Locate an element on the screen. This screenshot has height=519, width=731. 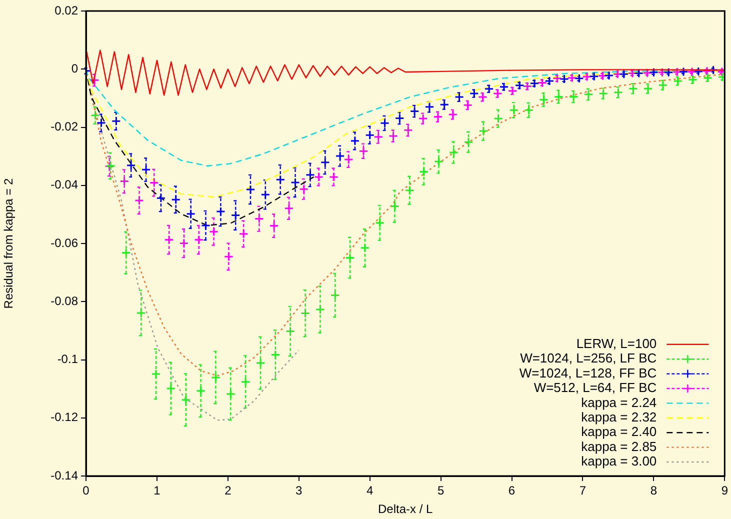
x-tick-label: 1 is located at coordinates (157, 491).